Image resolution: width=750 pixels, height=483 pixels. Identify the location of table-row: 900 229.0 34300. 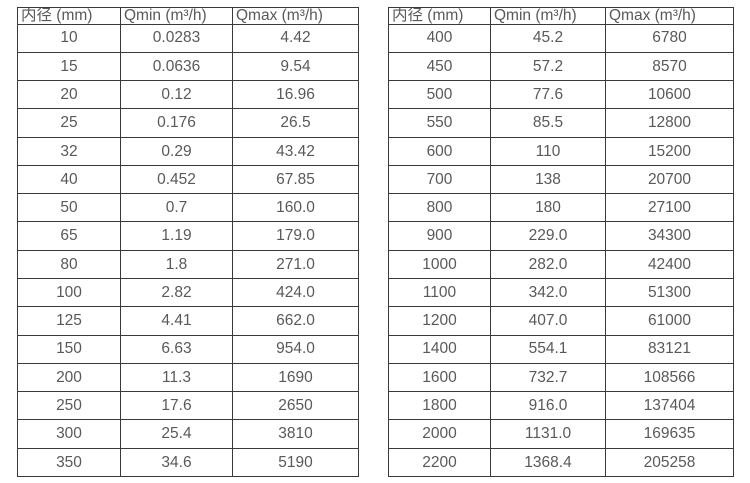
(561, 236).